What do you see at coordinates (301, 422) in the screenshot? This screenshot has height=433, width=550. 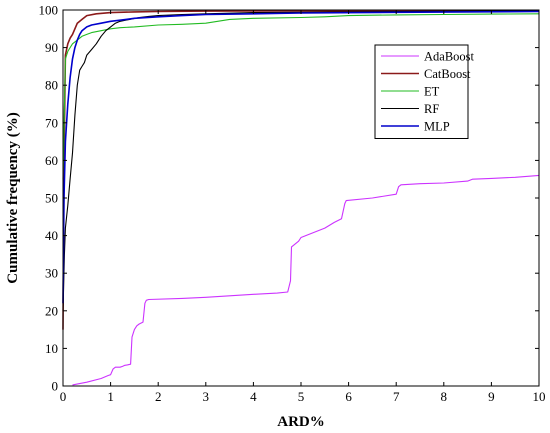 I see `x-axis-title: ARD%` at bounding box center [301, 422].